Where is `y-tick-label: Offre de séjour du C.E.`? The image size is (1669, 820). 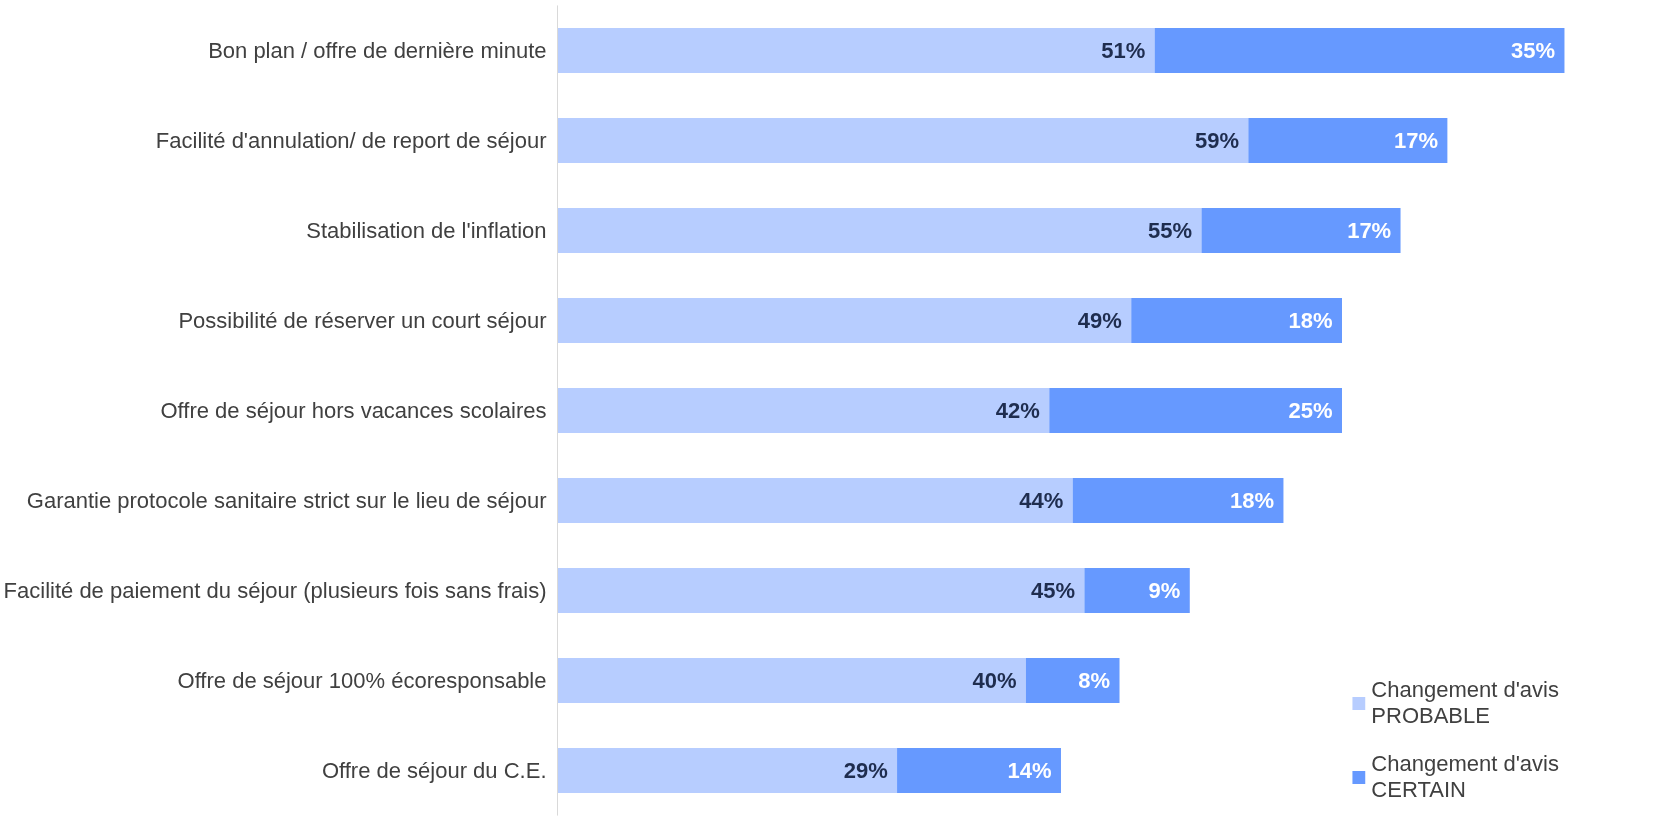 y-tick-label: Offre de séjour du C.E. is located at coordinates (434, 770).